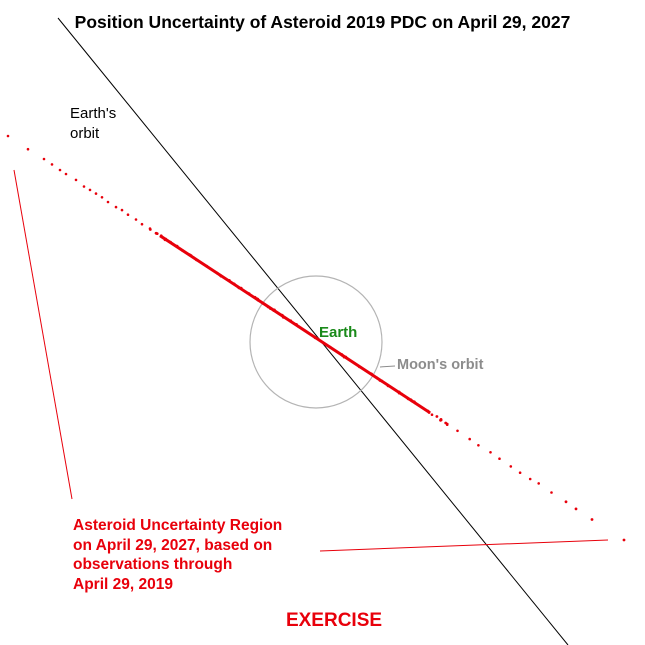 Image resolution: width=645 pixels, height=645 pixels. I want to click on earth-orbit-label-line1: Earth's, so click(93, 113).